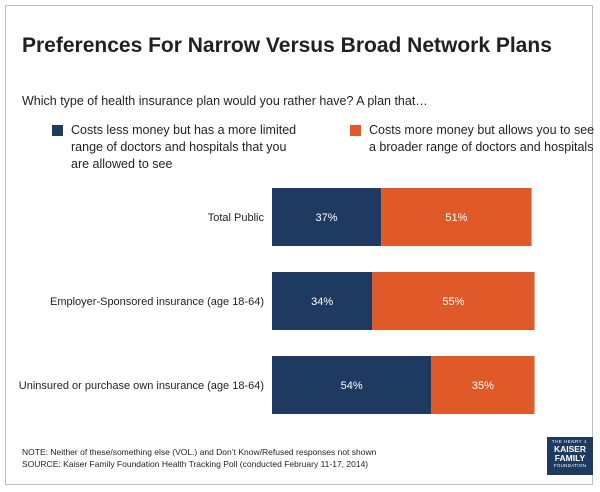 This screenshot has height=492, width=600. What do you see at coordinates (355, 130) in the screenshot?
I see `legend-swatch-broad-network` at bounding box center [355, 130].